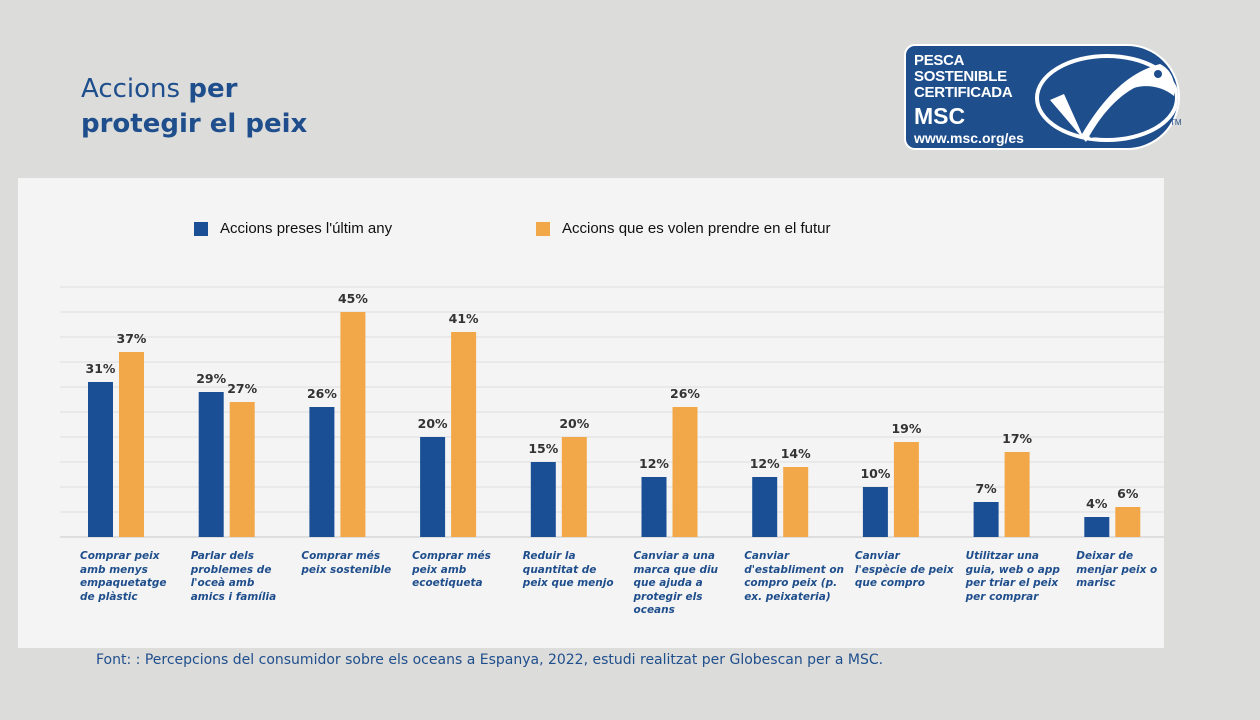 This screenshot has height=720, width=1260. Describe the element at coordinates (568, 569) in the screenshot. I see `category-label-5: Reduir la quantitat de peix que menjo` at that location.